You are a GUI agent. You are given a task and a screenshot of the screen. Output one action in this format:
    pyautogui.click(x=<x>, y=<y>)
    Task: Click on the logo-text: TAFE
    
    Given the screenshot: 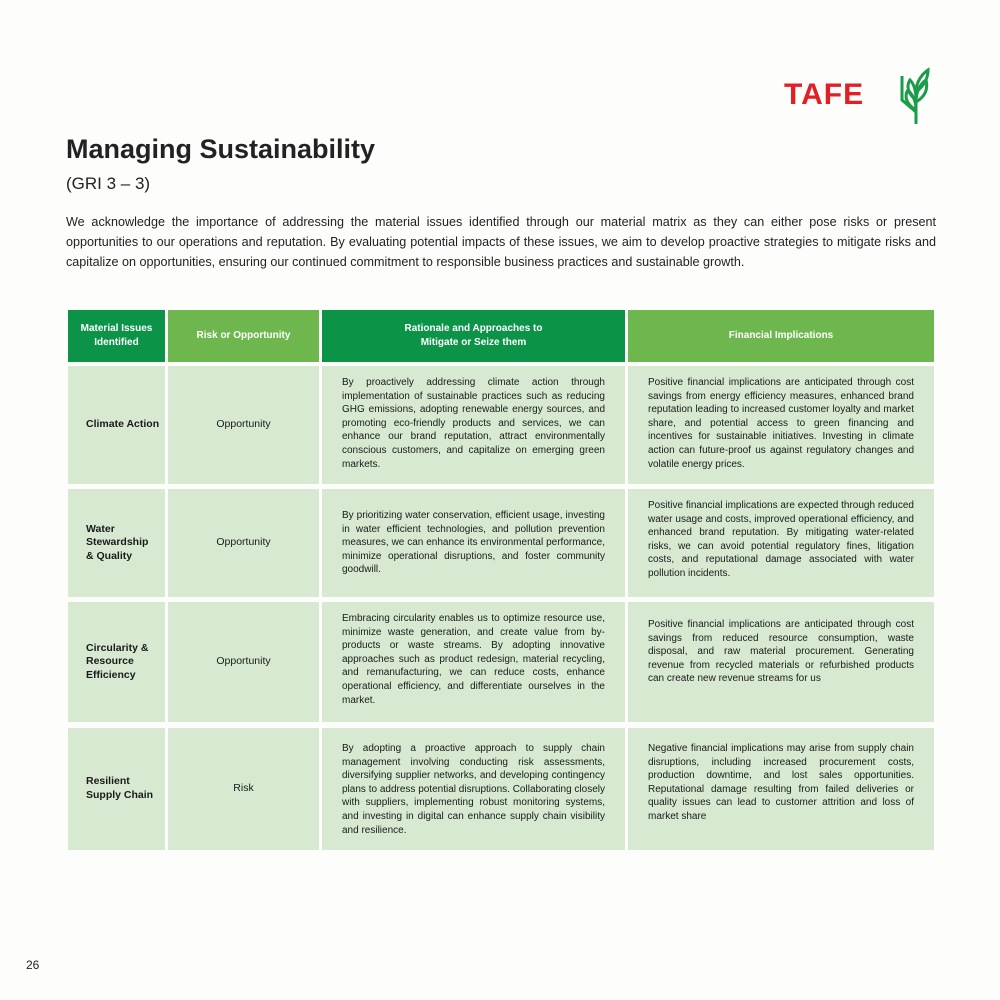 What is the action you would take?
    pyautogui.click(x=824, y=94)
    